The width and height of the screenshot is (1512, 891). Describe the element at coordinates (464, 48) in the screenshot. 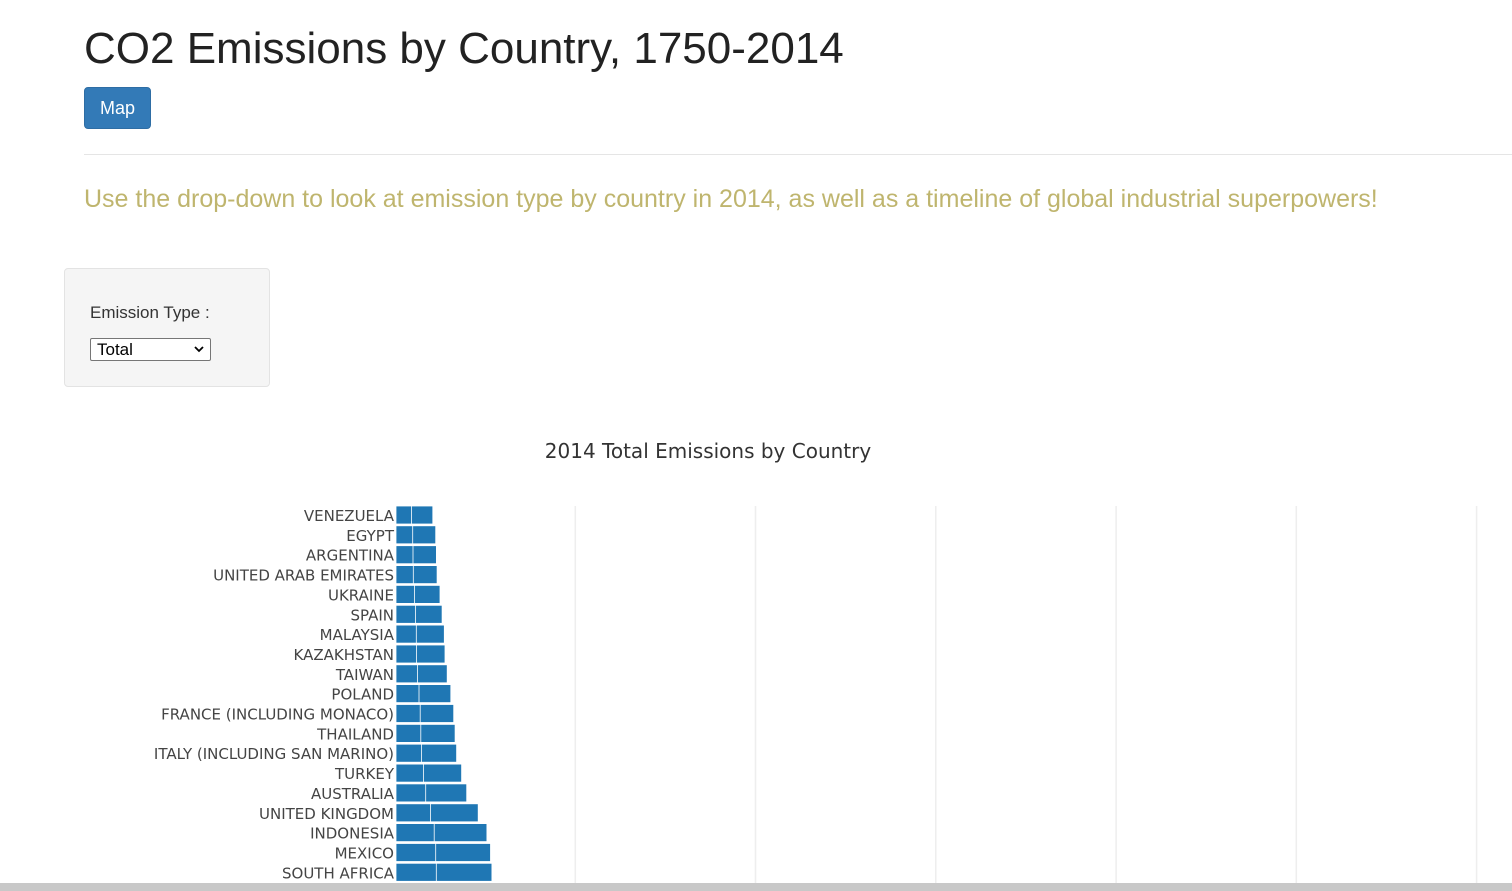

I see `page-title: CO2 Emissions by Country, 1750-2014` at that location.